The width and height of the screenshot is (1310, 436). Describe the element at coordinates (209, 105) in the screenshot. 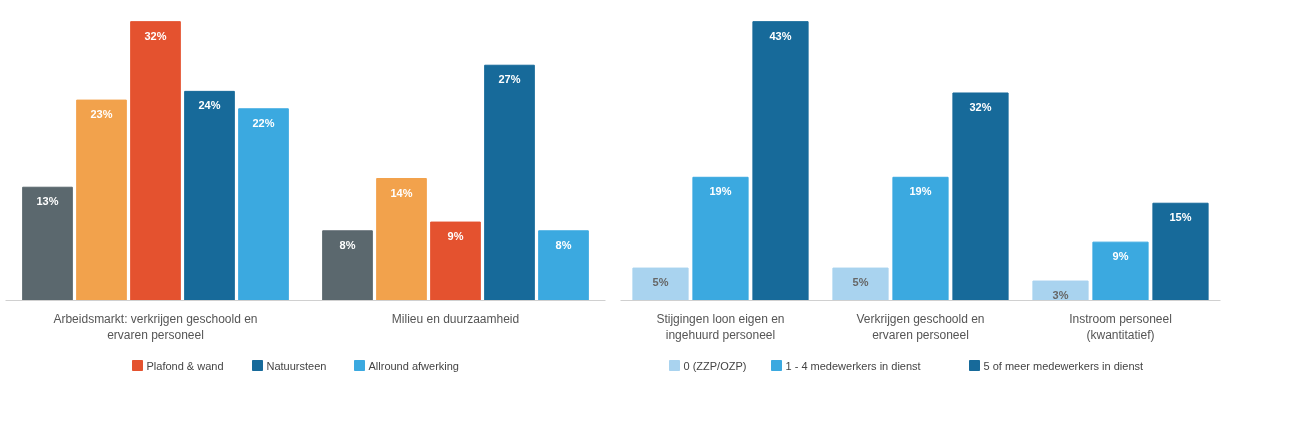

I see `data-label: 24%` at that location.